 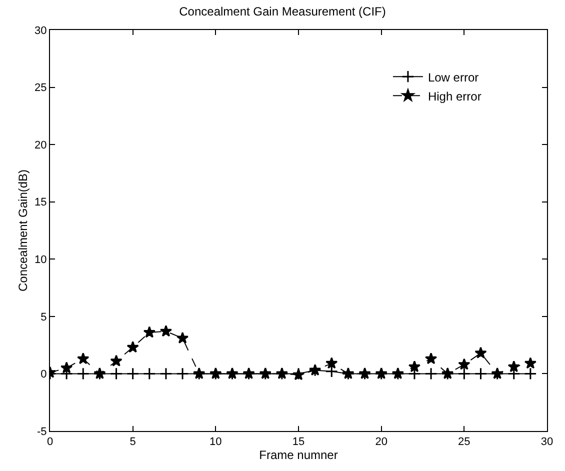 I want to click on y-tick-label: 20, so click(x=40, y=145).